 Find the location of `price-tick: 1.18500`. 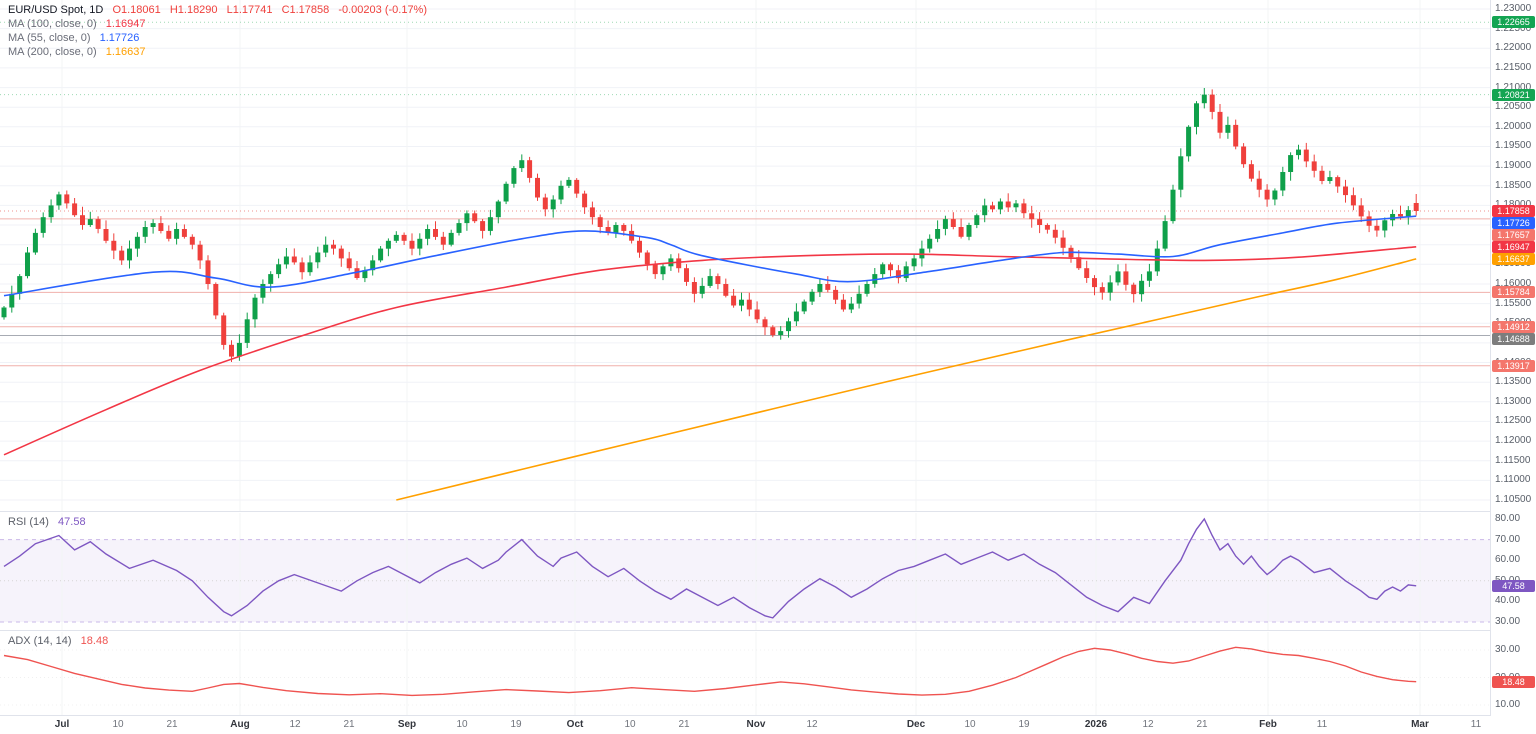

price-tick: 1.18500 is located at coordinates (1513, 185).